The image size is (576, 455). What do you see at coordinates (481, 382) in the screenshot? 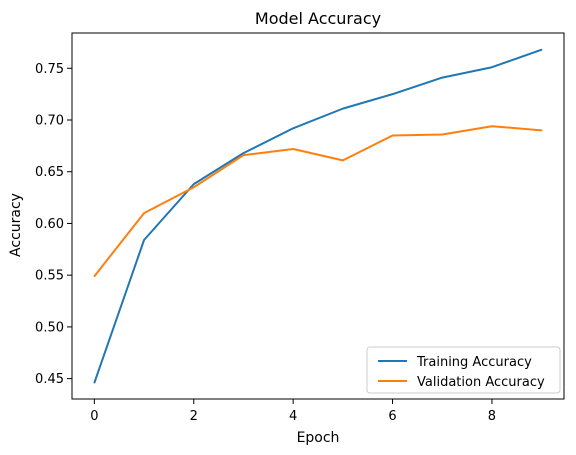
I see `legend-label-validation-accuracy: Validation Accuracy` at bounding box center [481, 382].